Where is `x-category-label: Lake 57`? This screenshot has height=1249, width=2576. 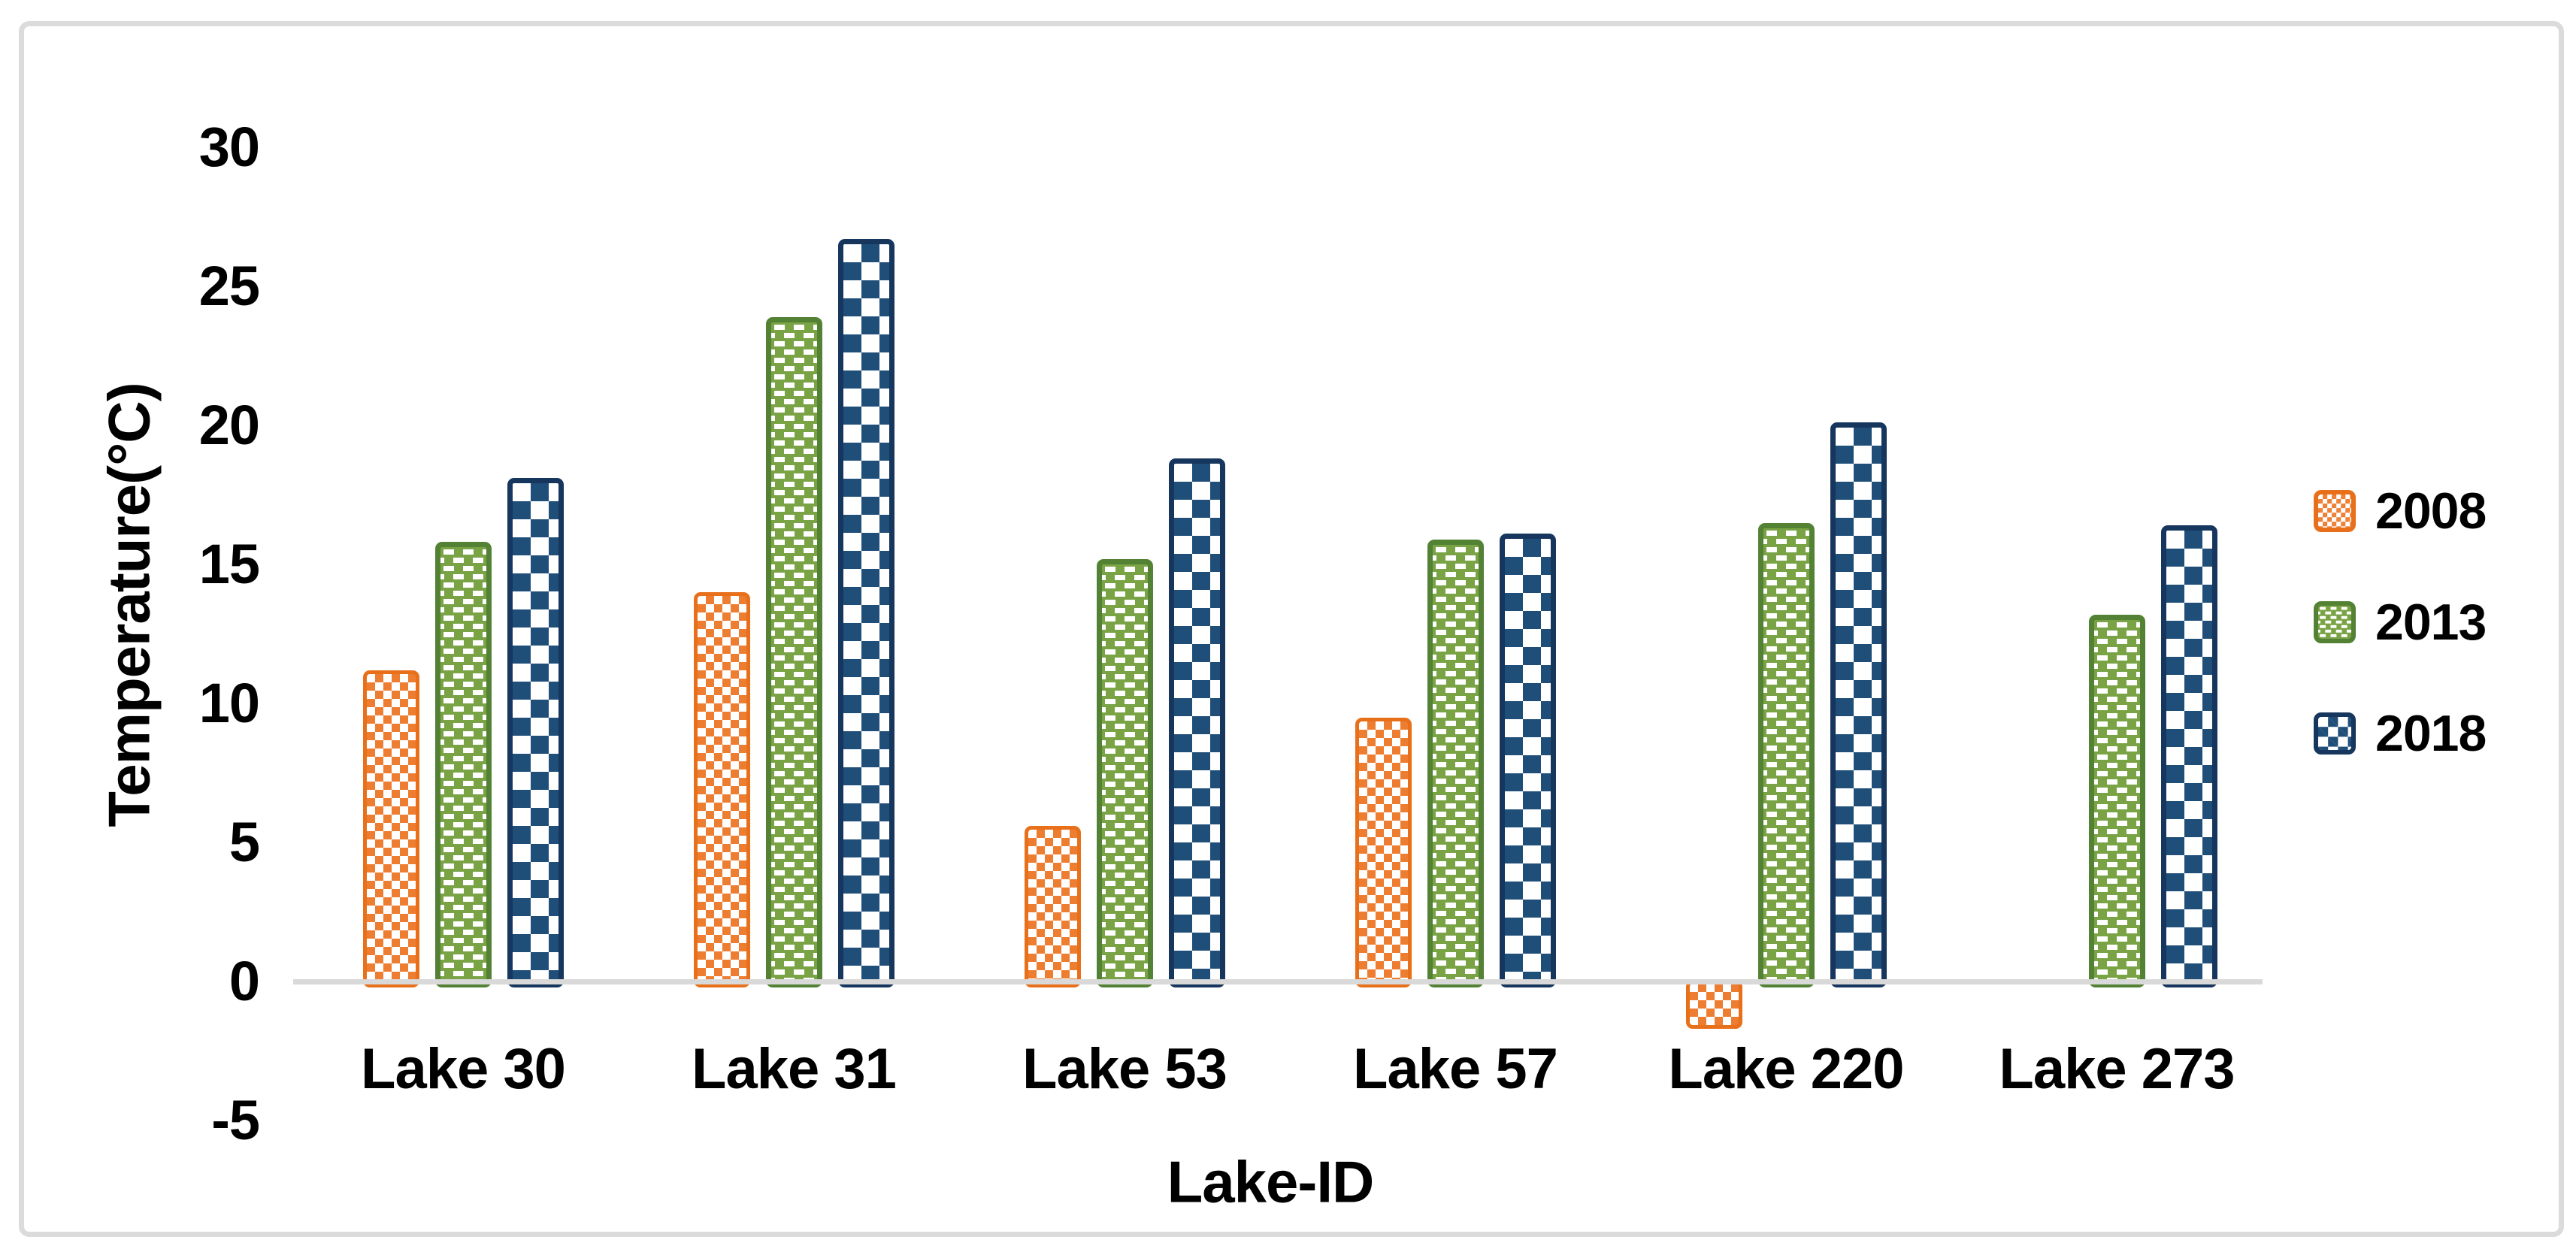 x-category-label: Lake 57 is located at coordinates (1455, 1069).